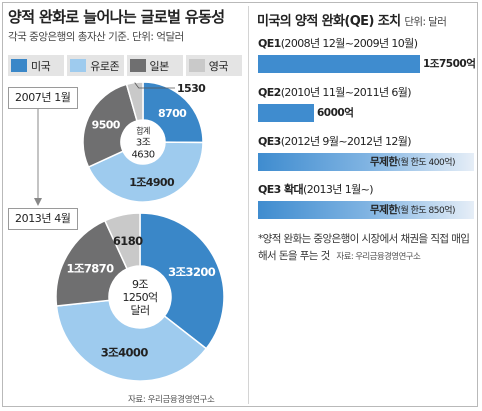  I want to click on qe-label: QE3(2012년 9월~2012년 12월), so click(366, 142).